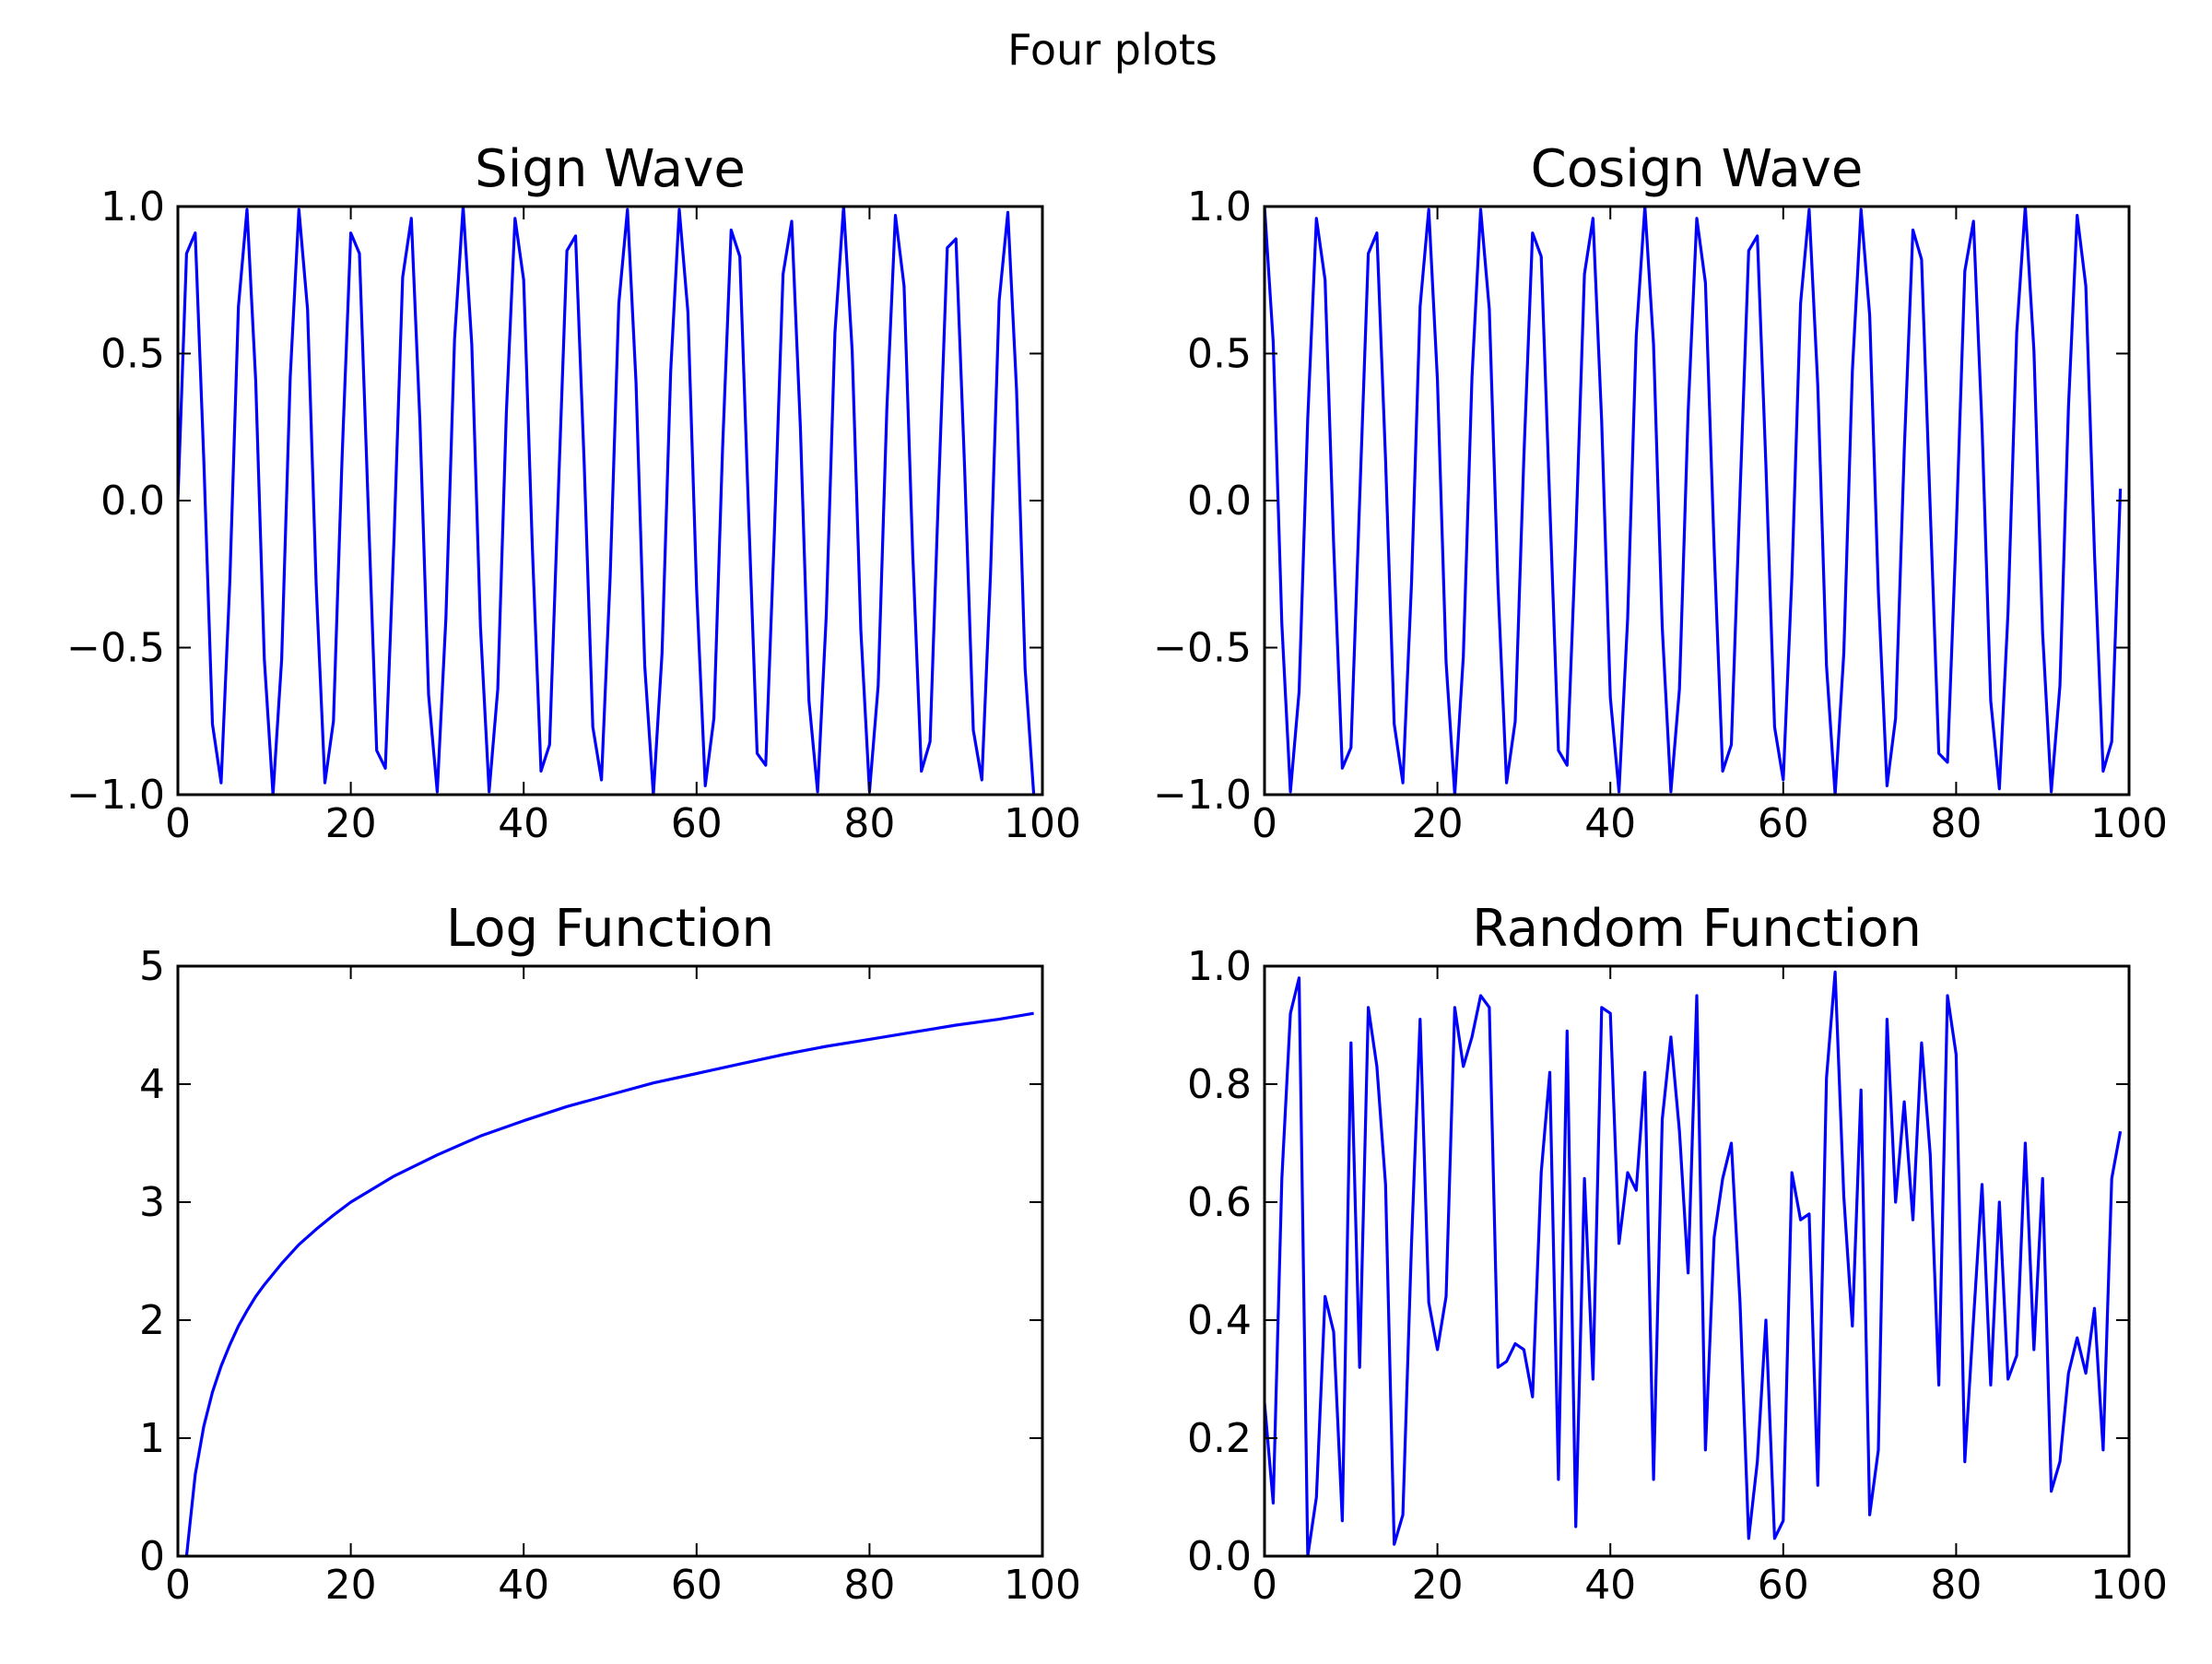 This screenshot has height=1664, width=2212. What do you see at coordinates (1694, 501) in the screenshot?
I see `cosign-wave-plot-series-line` at bounding box center [1694, 501].